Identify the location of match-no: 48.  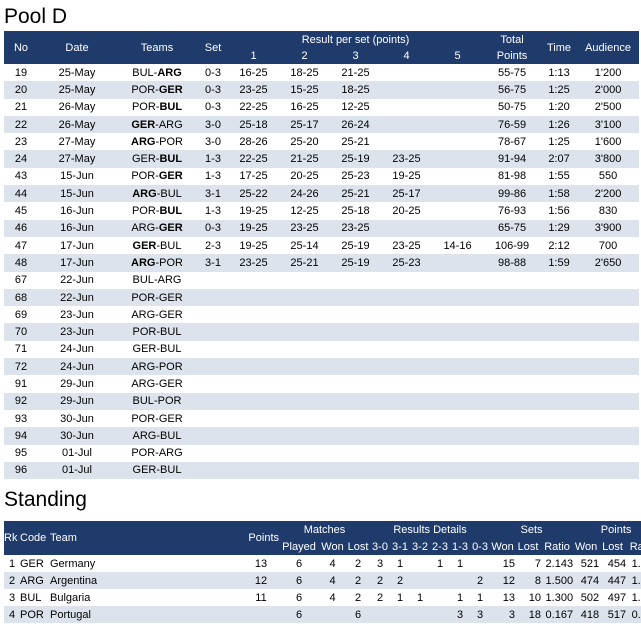
(21, 263).